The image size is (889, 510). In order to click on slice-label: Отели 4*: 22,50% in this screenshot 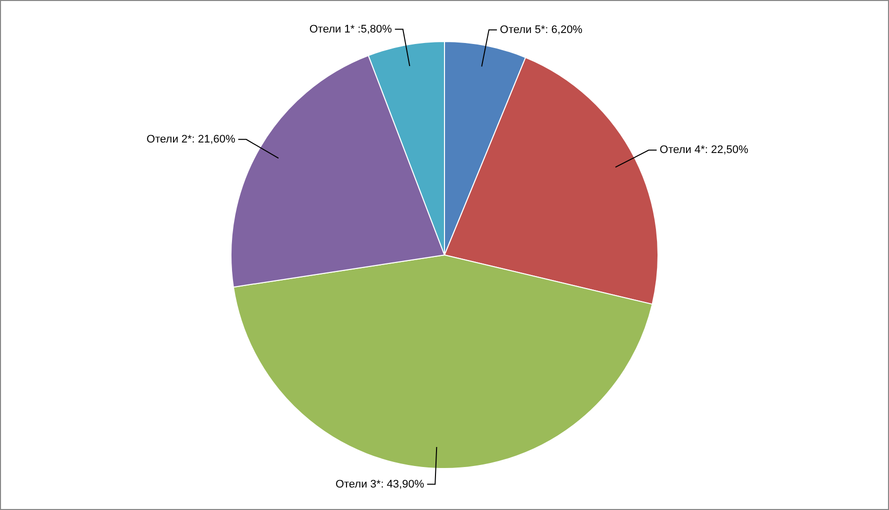, I will do `click(704, 150)`.